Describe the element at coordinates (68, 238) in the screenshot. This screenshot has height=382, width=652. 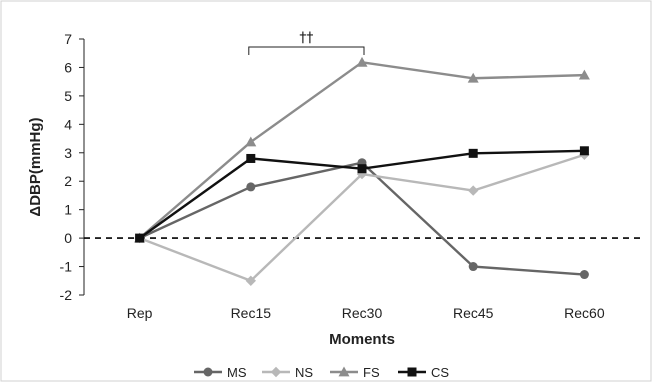
I see `y-tick-label: 0` at that location.